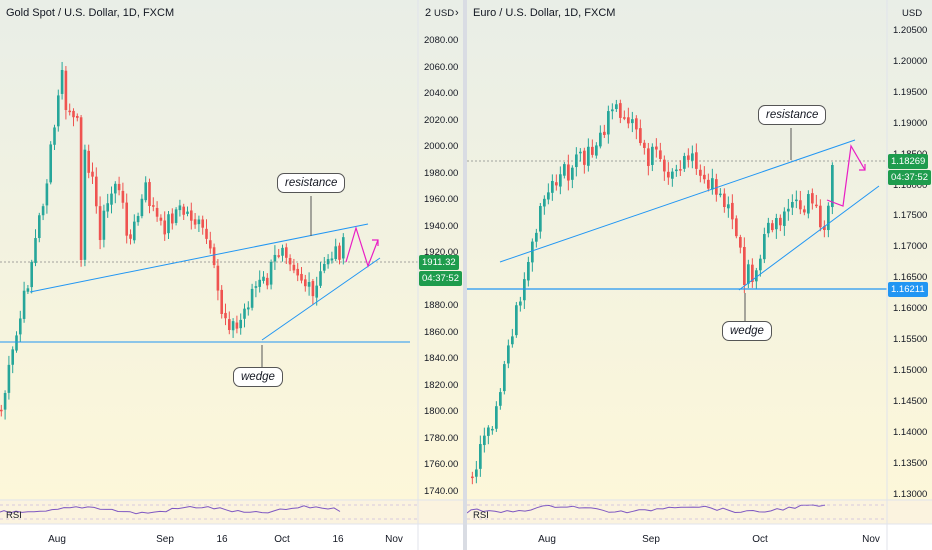  Describe the element at coordinates (465, 275) in the screenshot. I see `panel-divider` at that location.